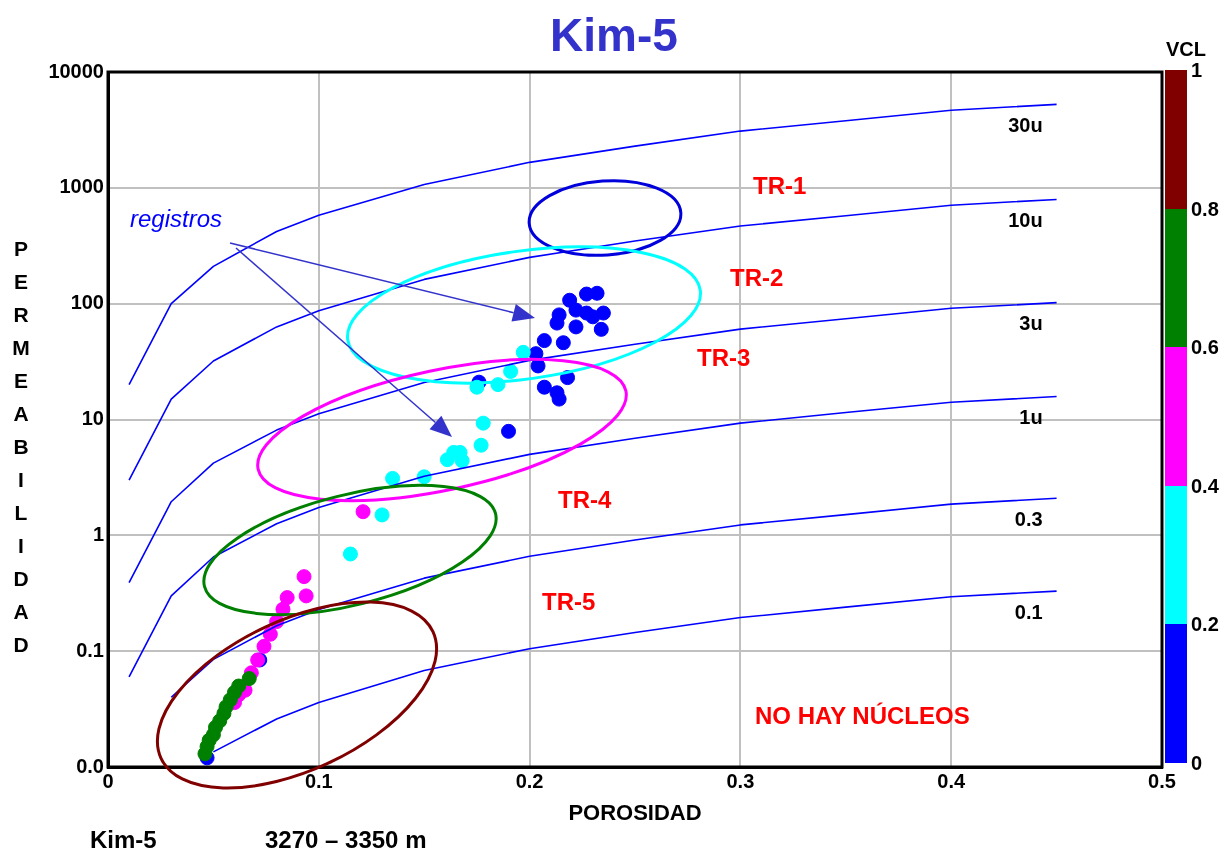 Image resolution: width=1228 pixels, height=867 pixels. I want to click on y-tick-label: 0.0, so click(90, 765).